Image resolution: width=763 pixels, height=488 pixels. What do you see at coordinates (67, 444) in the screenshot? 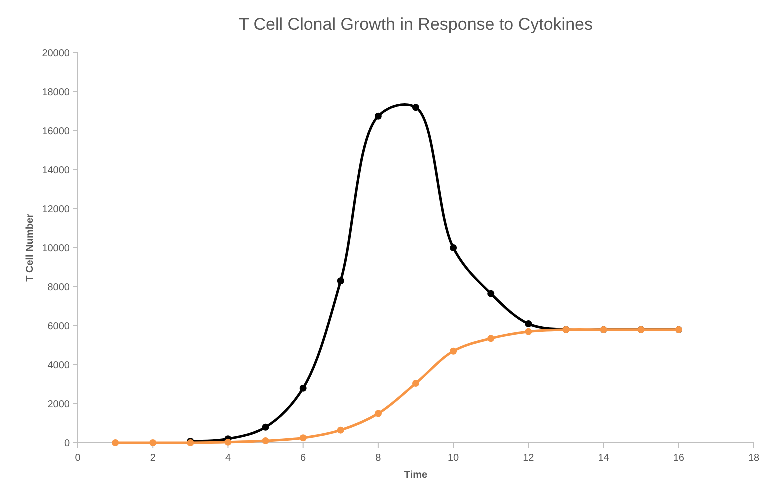
I see `y-tick-label: 0` at bounding box center [67, 444].